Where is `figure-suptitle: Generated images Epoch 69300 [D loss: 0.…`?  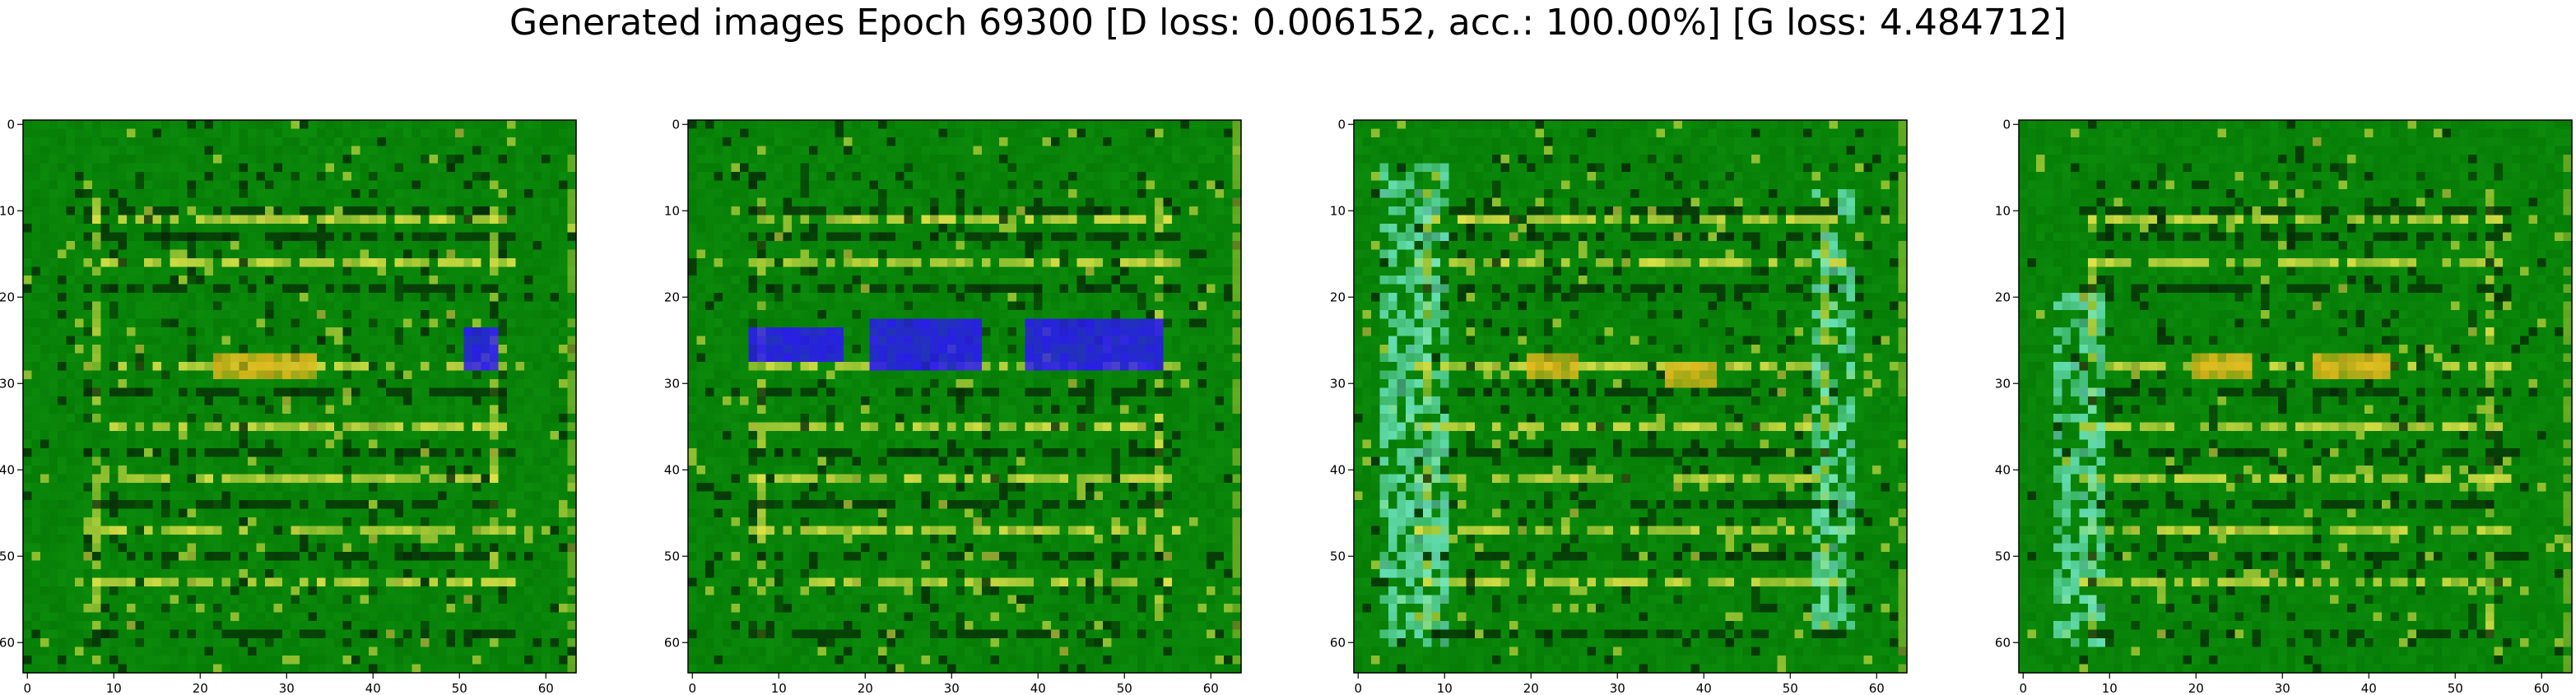
figure-suptitle: Generated images Epoch 69300 [D loss: 0.… is located at coordinates (1288, 23).